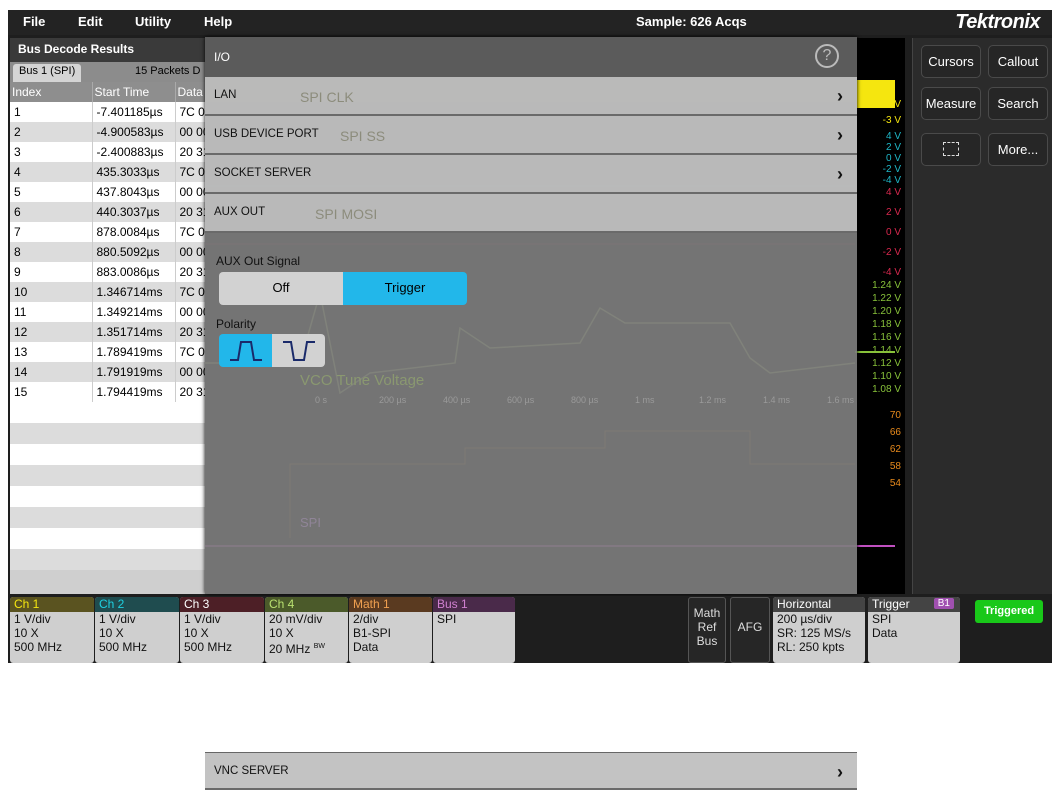 This screenshot has width=1059, height=790. Describe the element at coordinates (893, 147) in the screenshot. I see `ch2-scale-label: 2 V` at that location.